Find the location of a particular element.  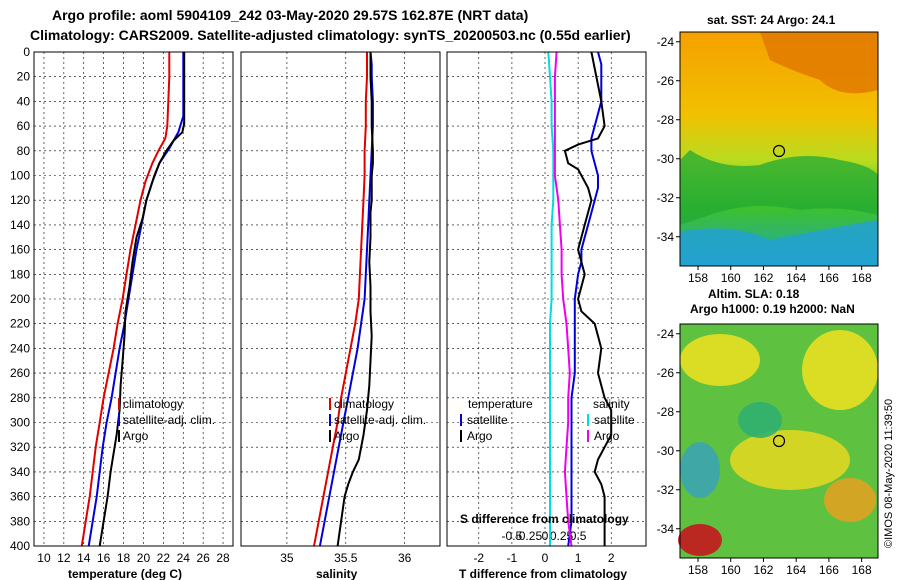

sst-cool-patch is located at coordinates (779, 243).